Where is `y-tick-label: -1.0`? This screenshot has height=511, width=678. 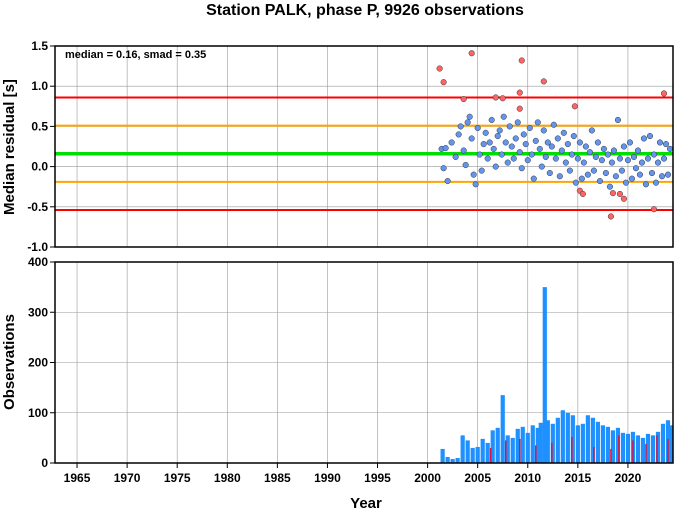 y-tick-label: -1.0 is located at coordinates (37, 247).